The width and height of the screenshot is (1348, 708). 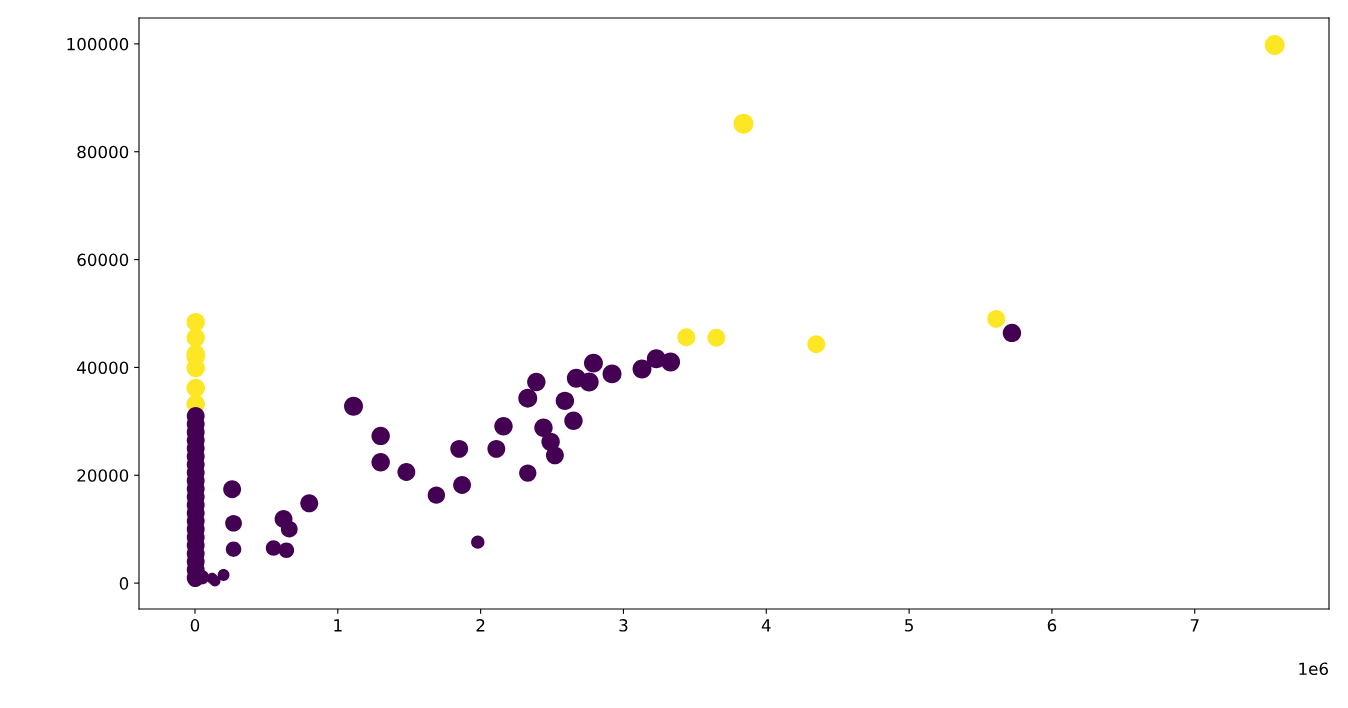 I want to click on x-tick-label: 3, so click(x=623, y=625).